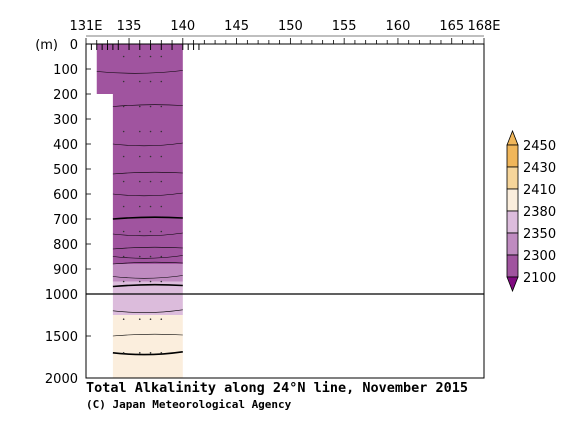 This screenshot has width=570, height=423. What do you see at coordinates (539, 168) in the screenshot?
I see `legend-level-label: 2430` at bounding box center [539, 168].